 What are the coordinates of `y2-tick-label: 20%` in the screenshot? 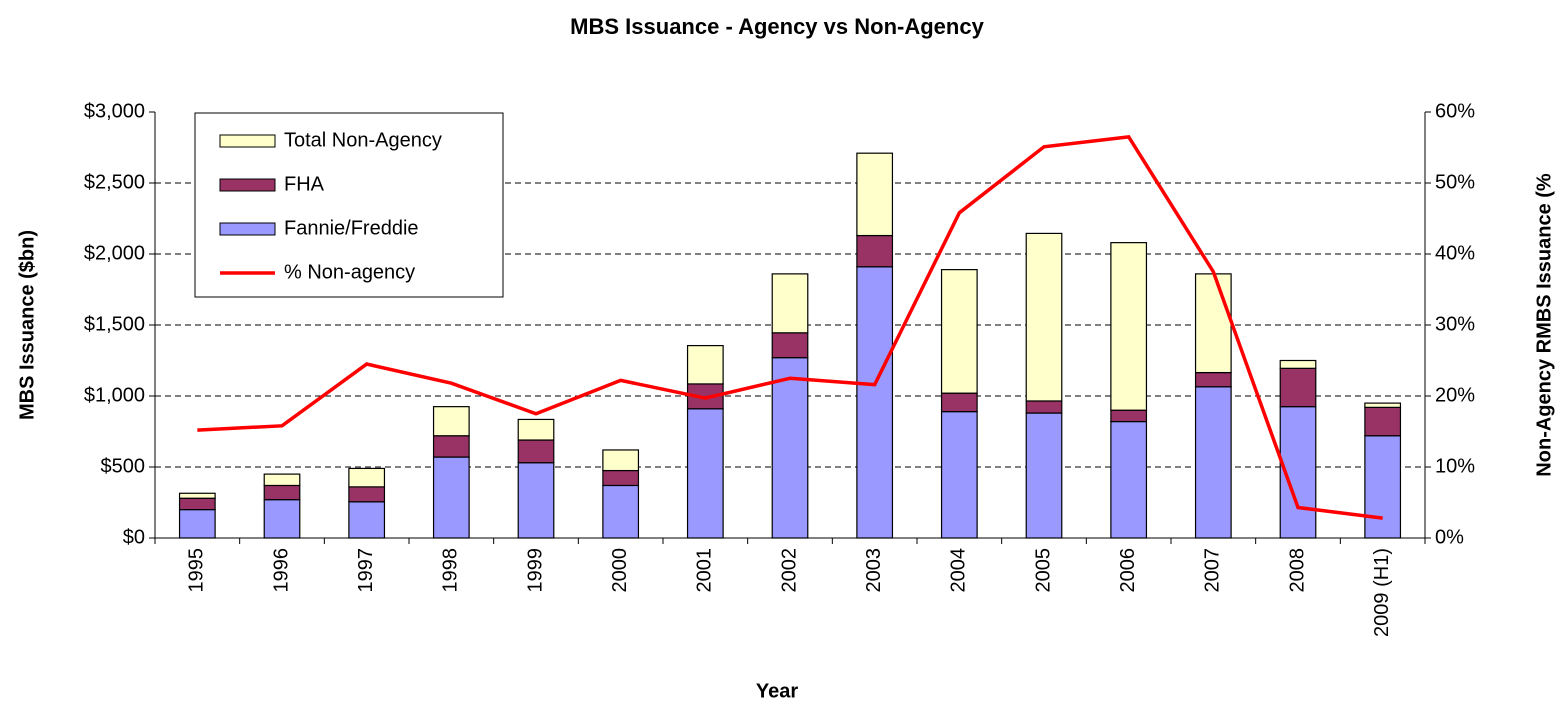 It's located at (1455, 395).